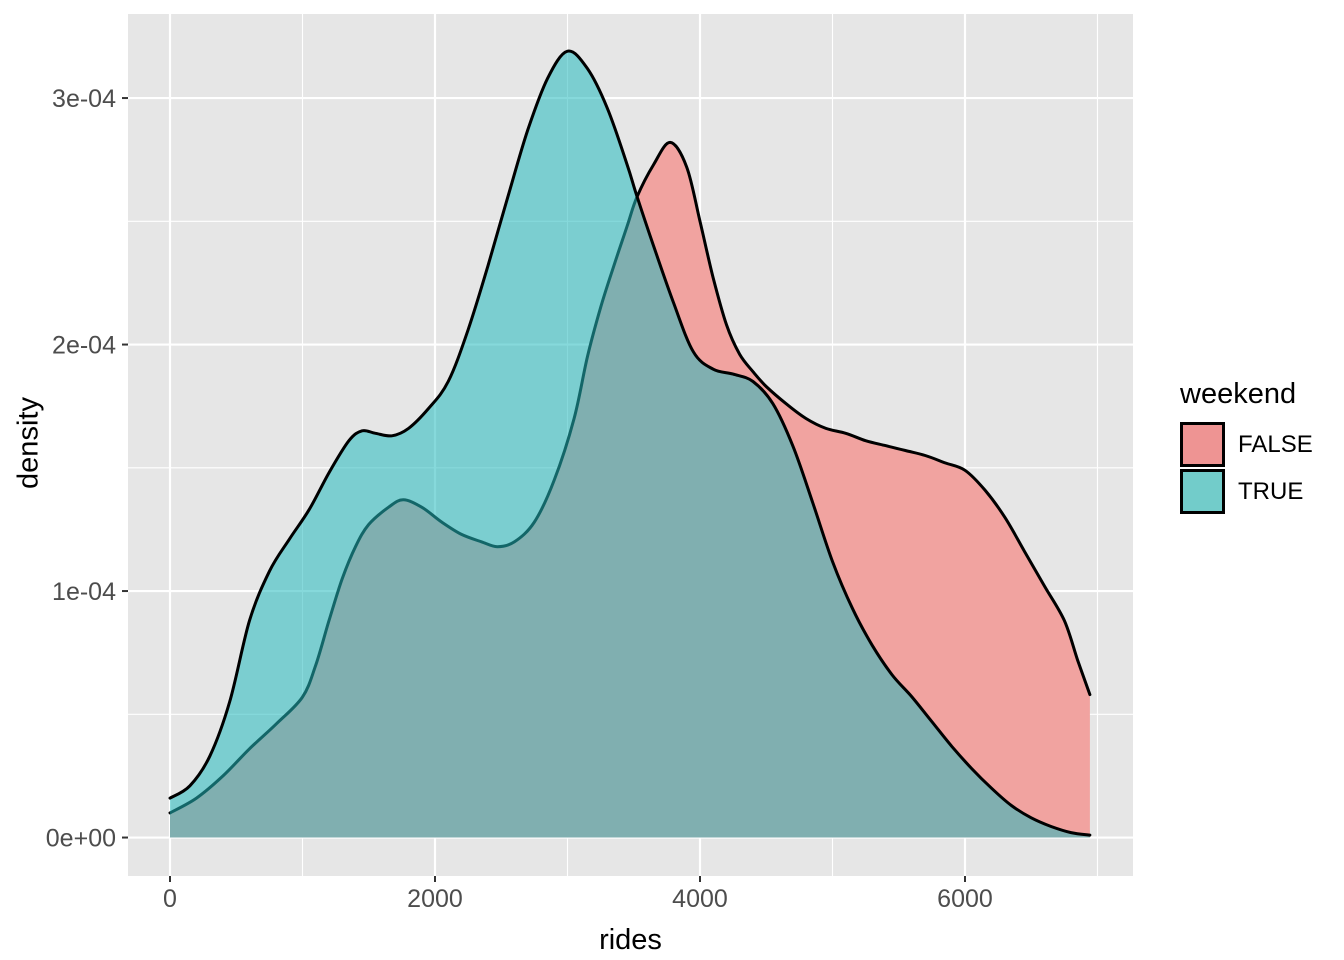  What do you see at coordinates (170, 899) in the screenshot?
I see `x-tick-label-0: 0` at bounding box center [170, 899].